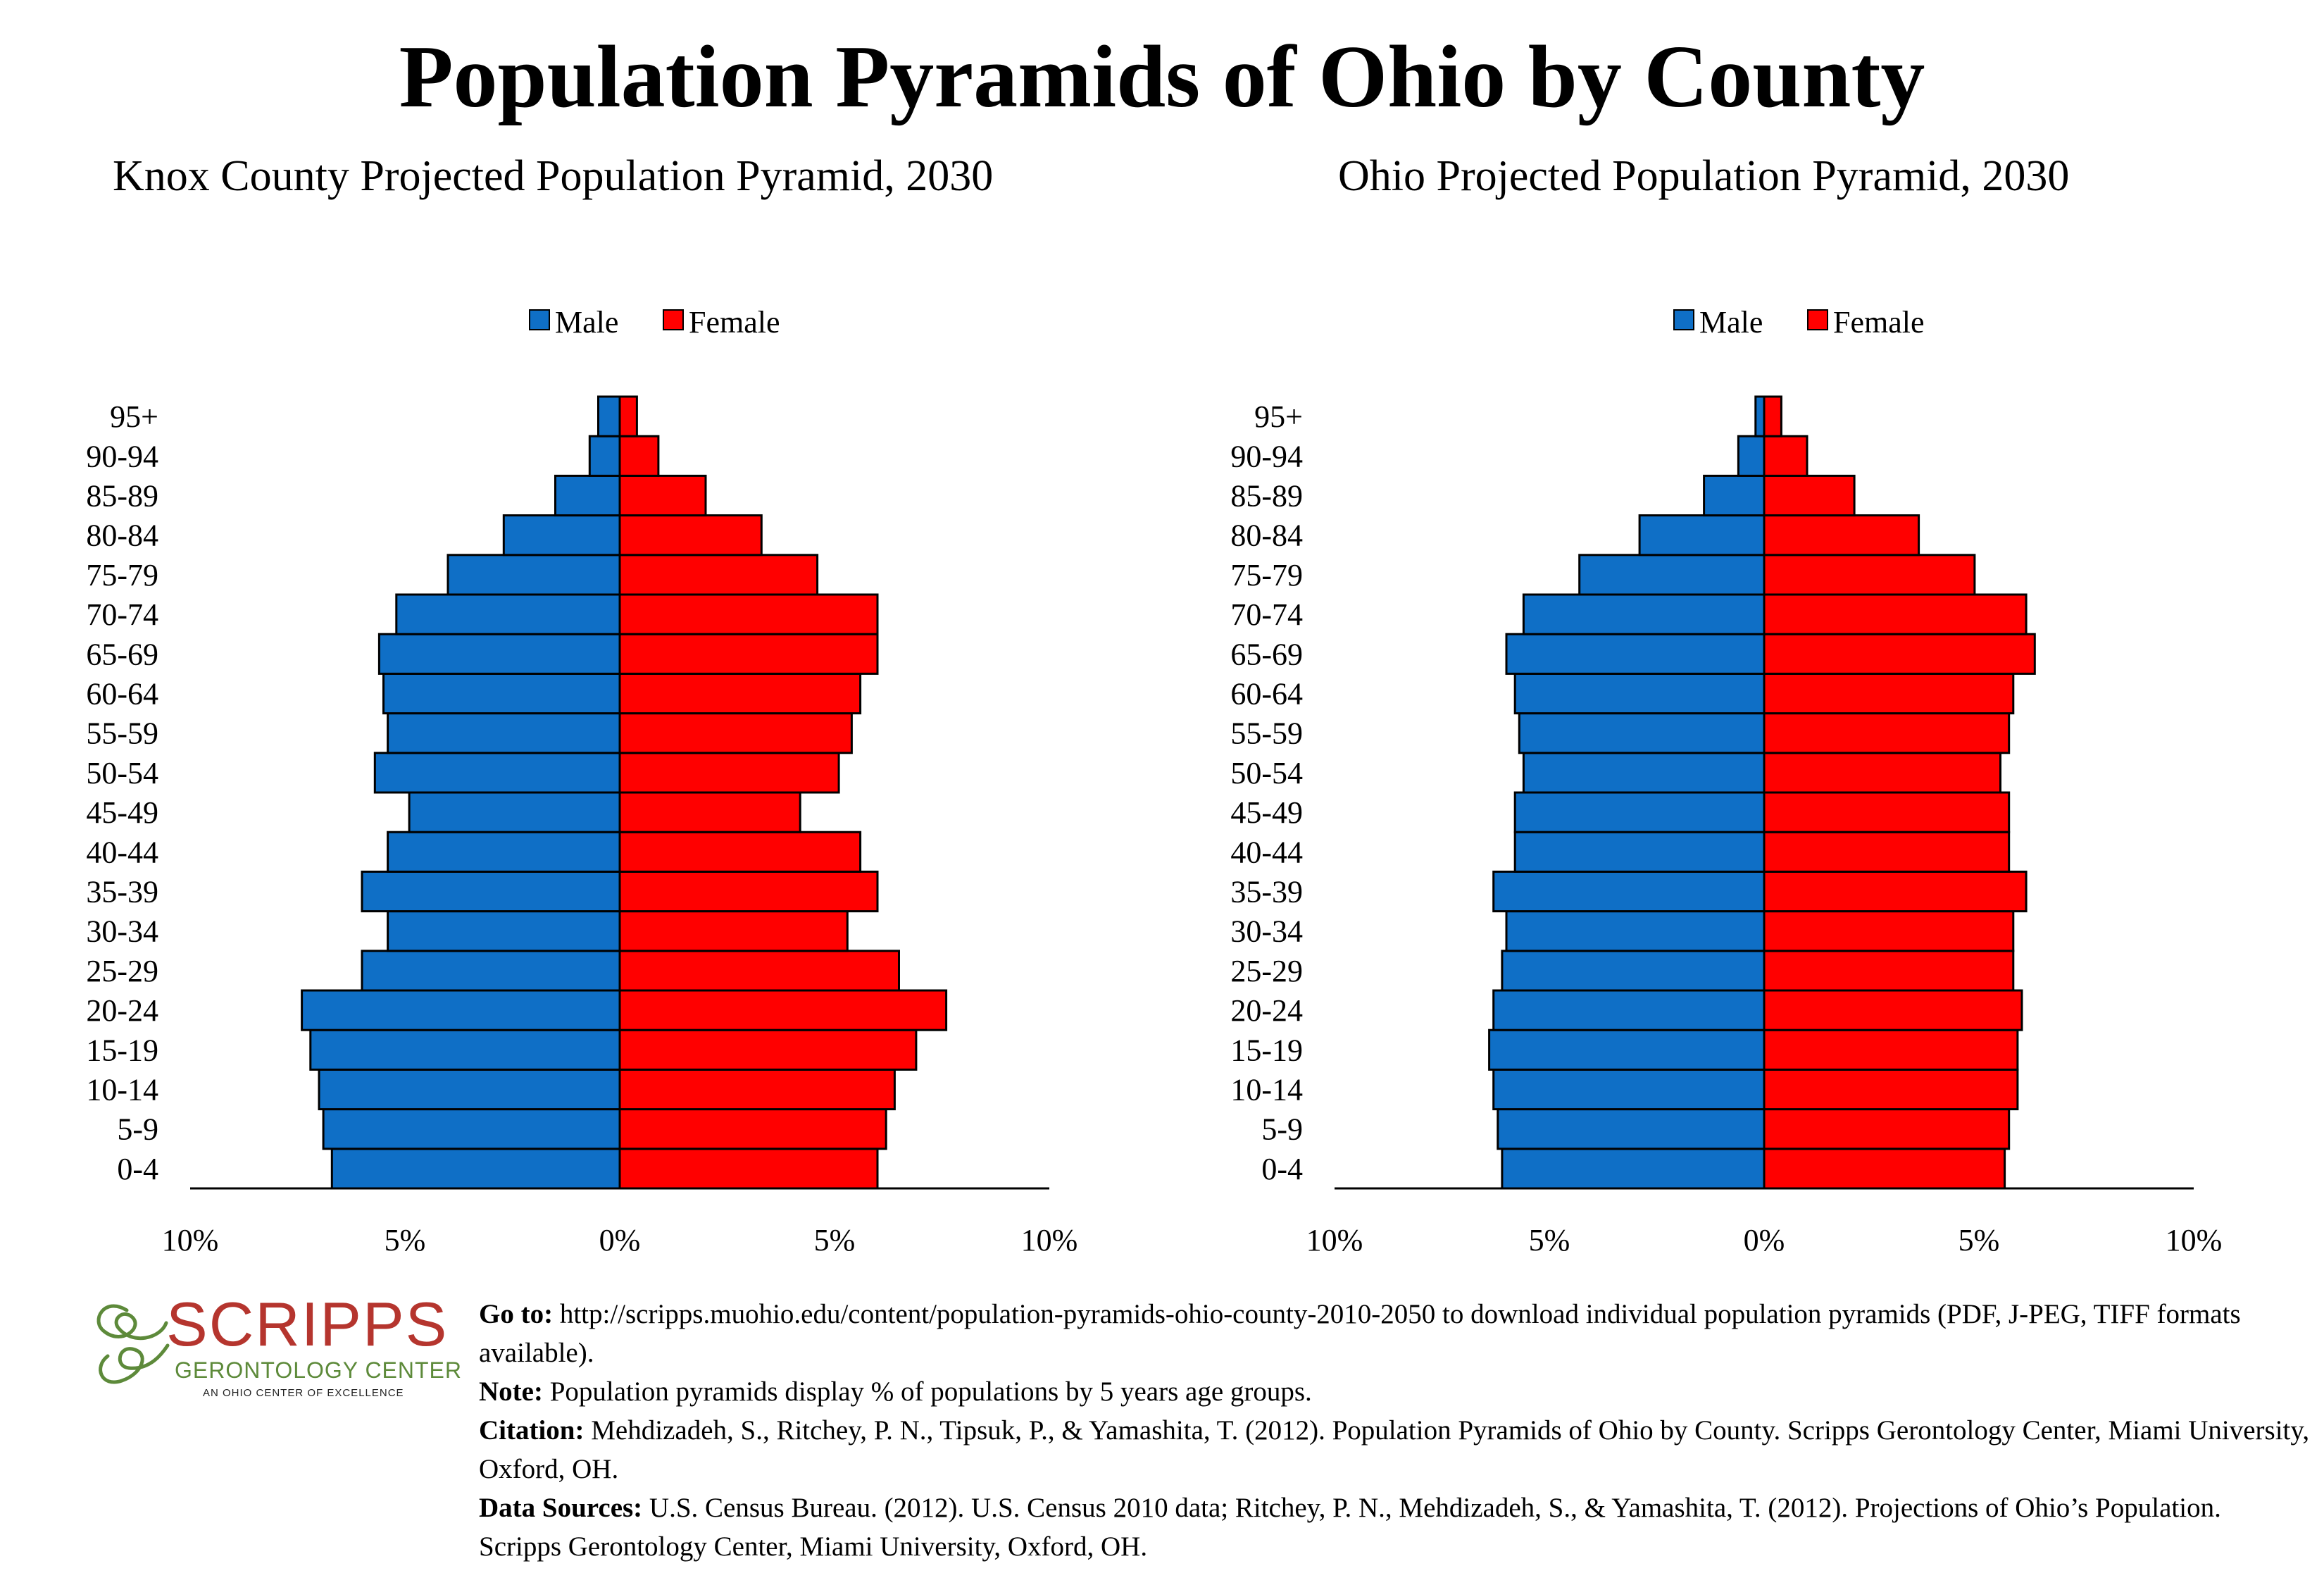  I want to click on age-group-label: 95+, so click(1278, 417).